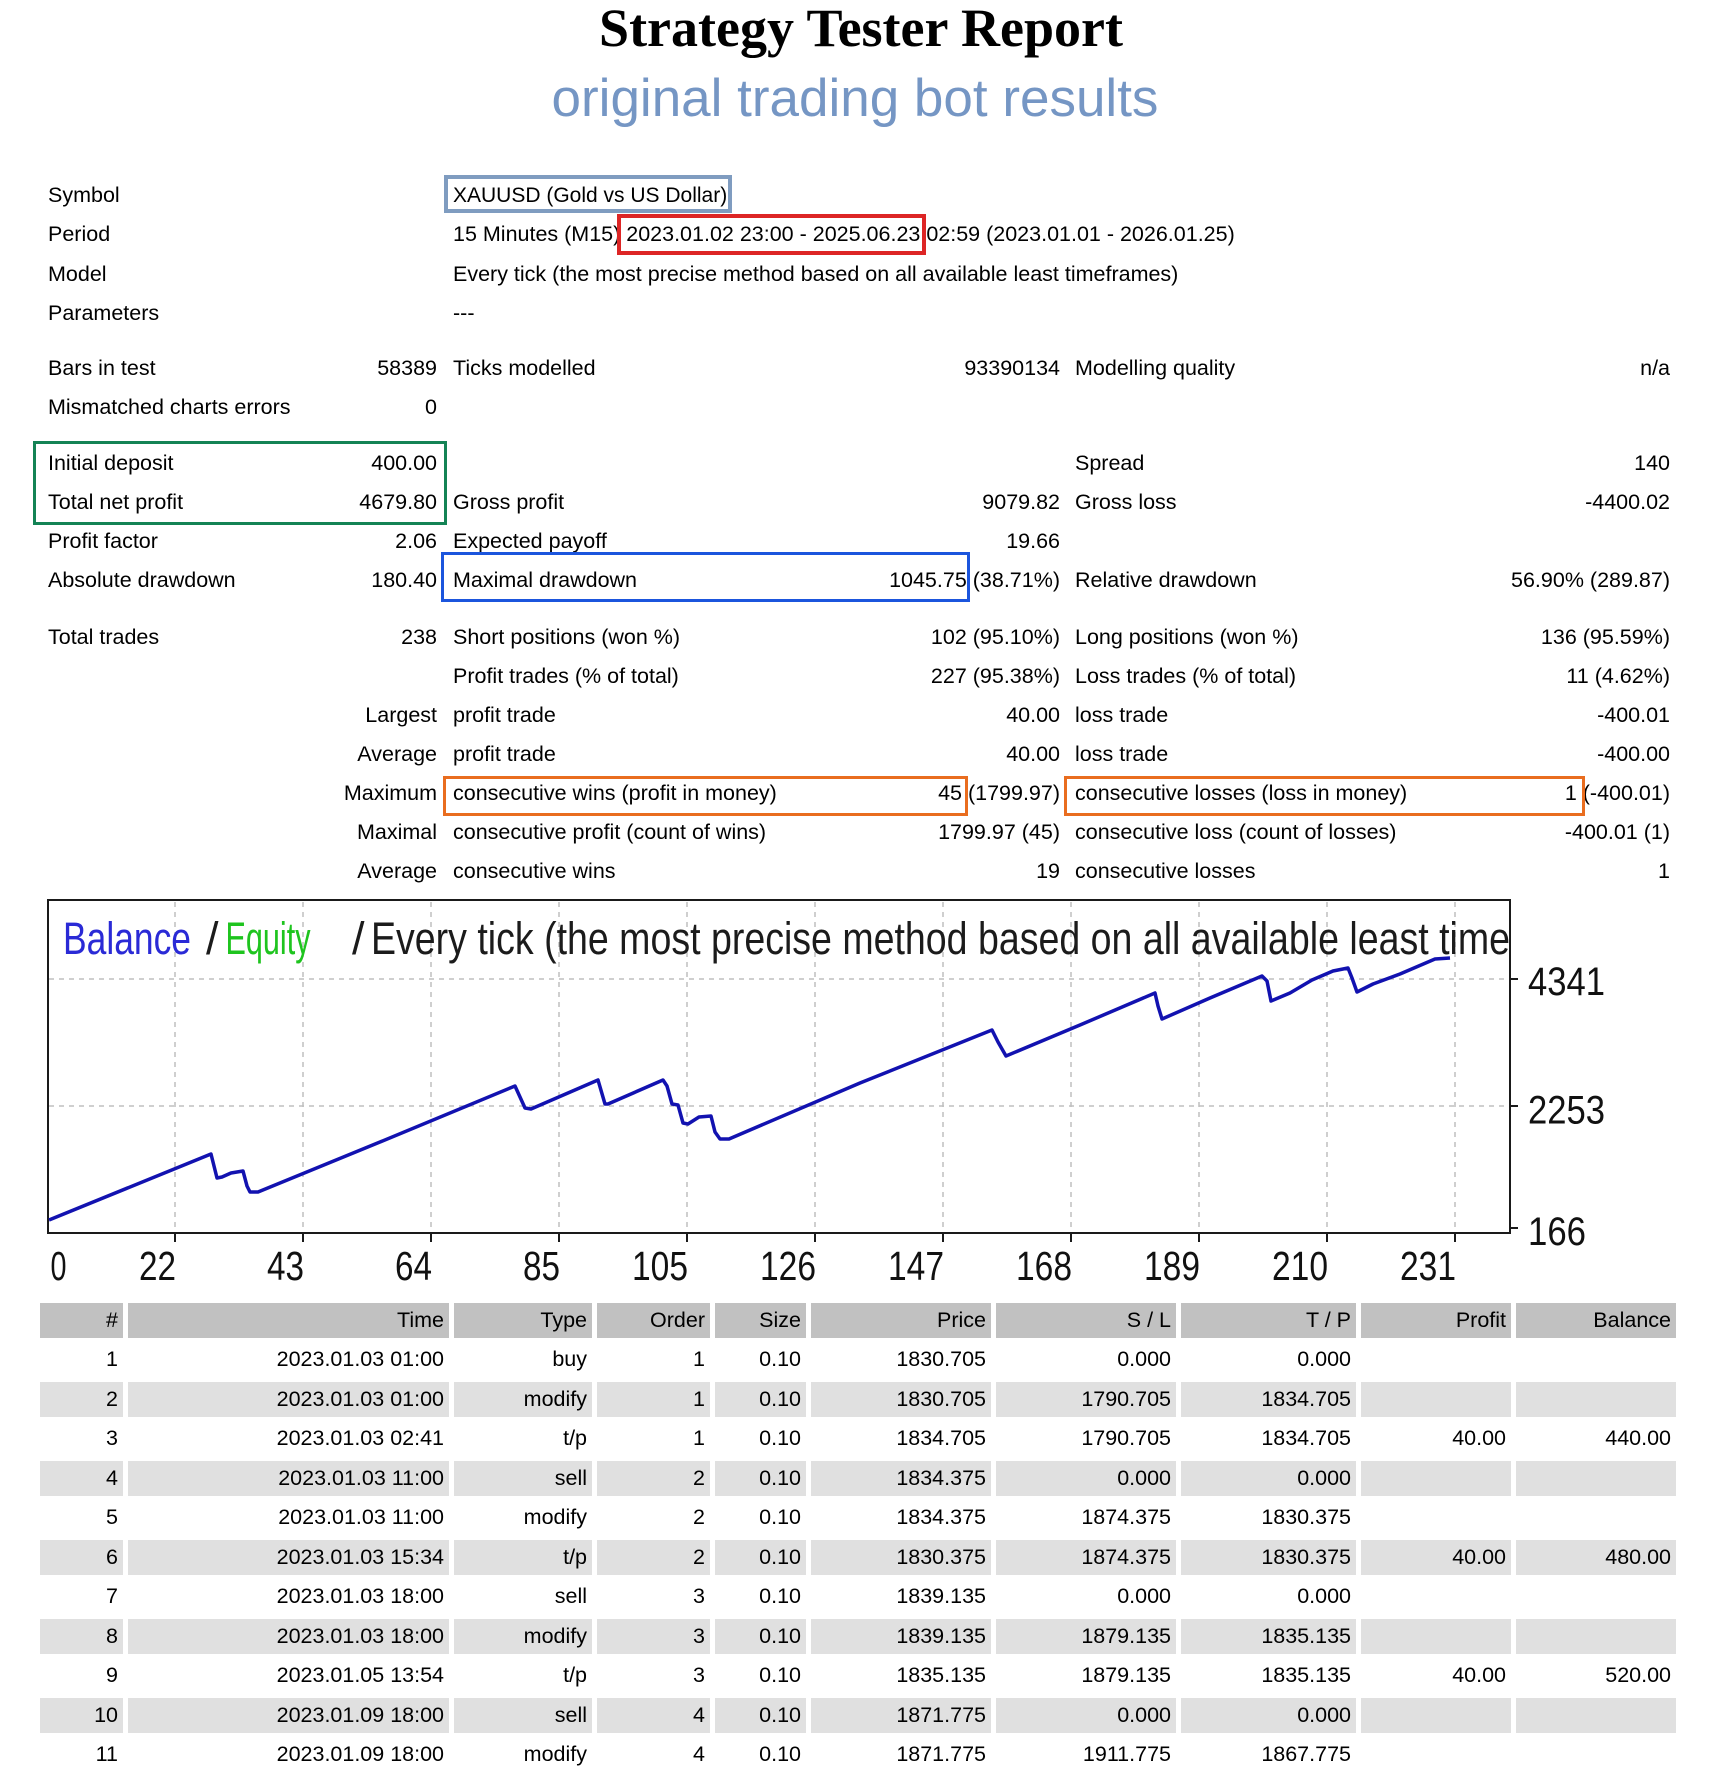 The width and height of the screenshot is (1722, 1777). What do you see at coordinates (1557, 1232) in the screenshot?
I see `svg-text: 166` at bounding box center [1557, 1232].